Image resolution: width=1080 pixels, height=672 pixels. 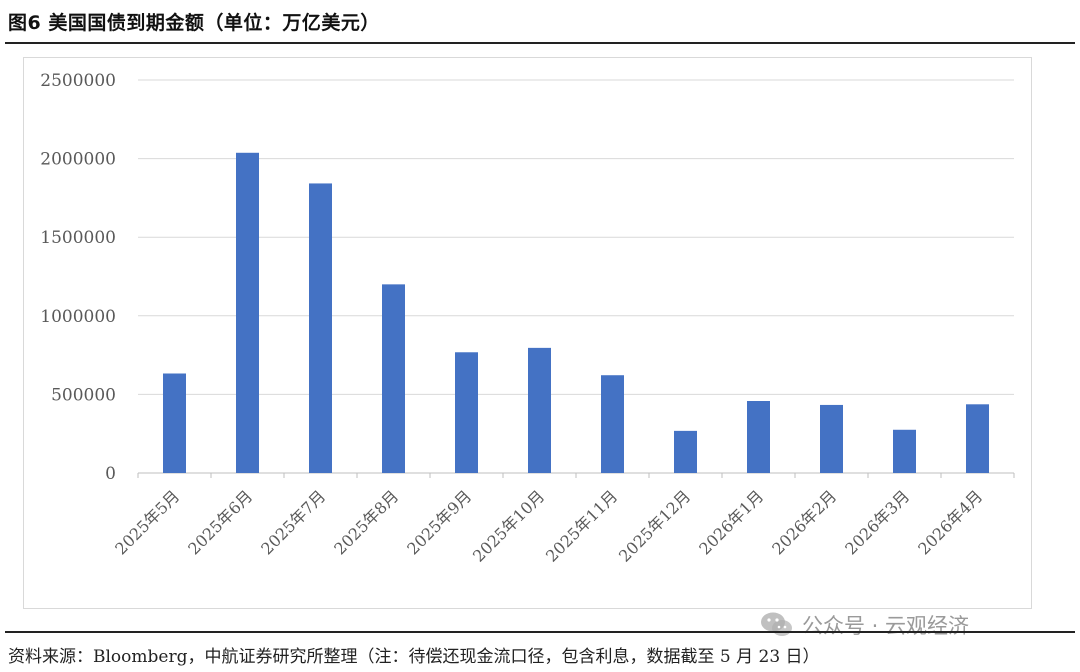 What do you see at coordinates (366, 522) in the screenshot?
I see `x-tick-label: 2025年8月` at bounding box center [366, 522].